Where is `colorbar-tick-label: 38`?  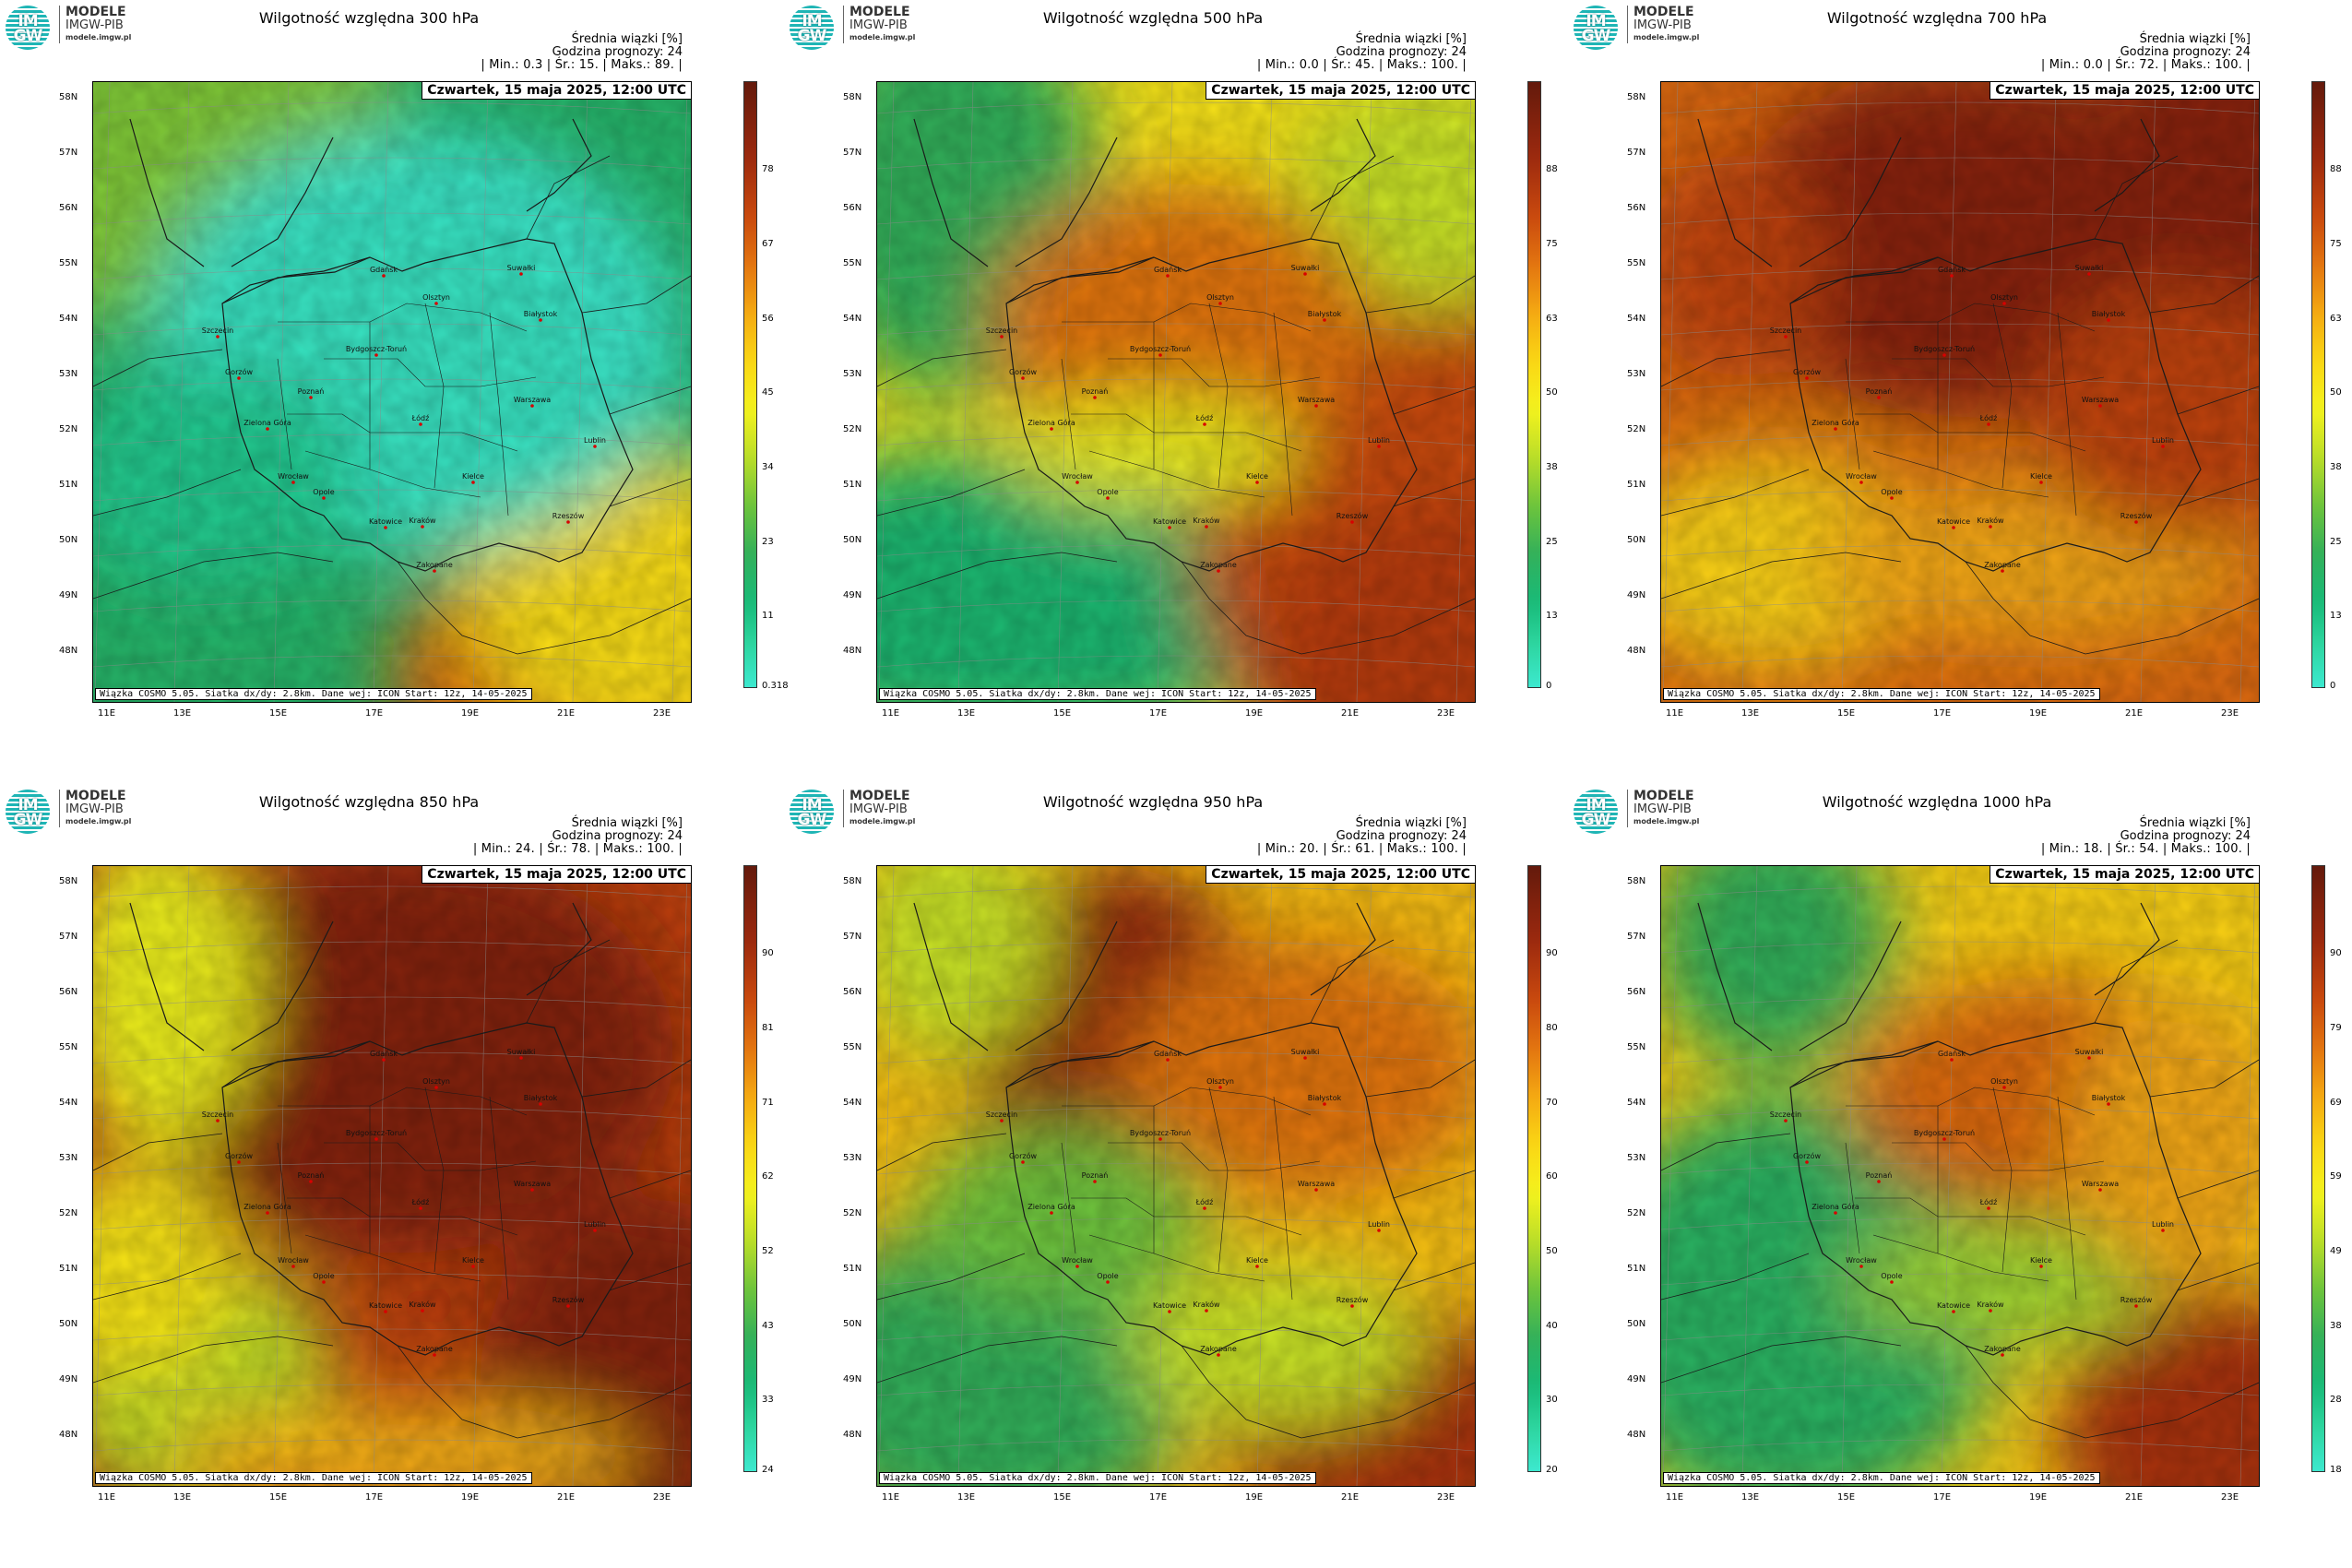 colorbar-tick-label: 38 is located at coordinates (1552, 467).